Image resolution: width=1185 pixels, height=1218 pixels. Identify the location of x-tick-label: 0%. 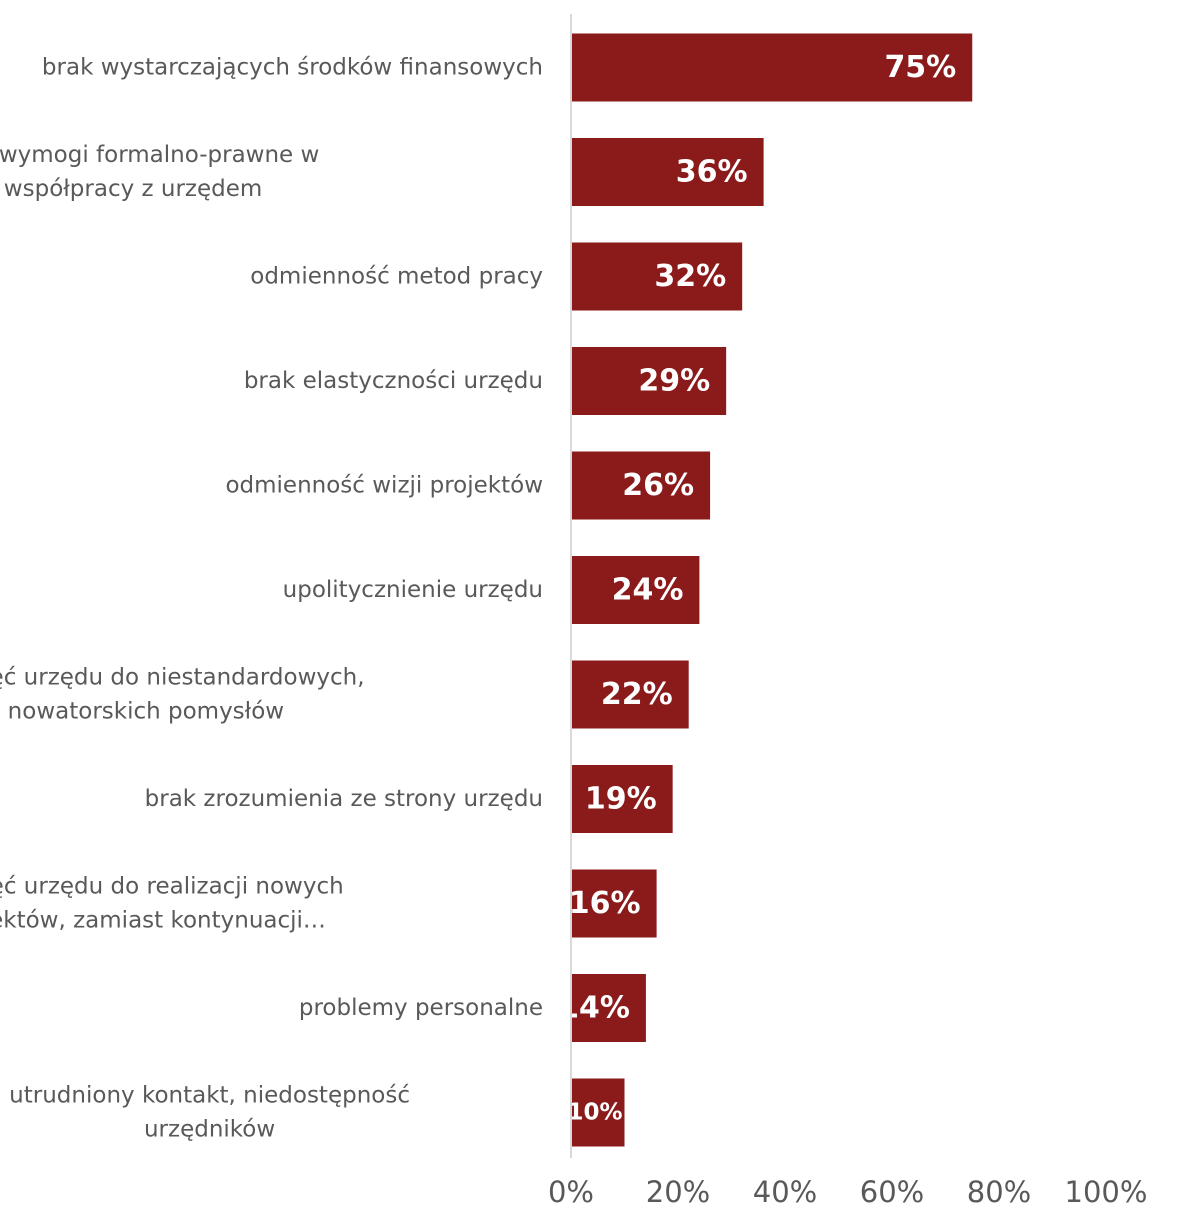
(571, 1192).